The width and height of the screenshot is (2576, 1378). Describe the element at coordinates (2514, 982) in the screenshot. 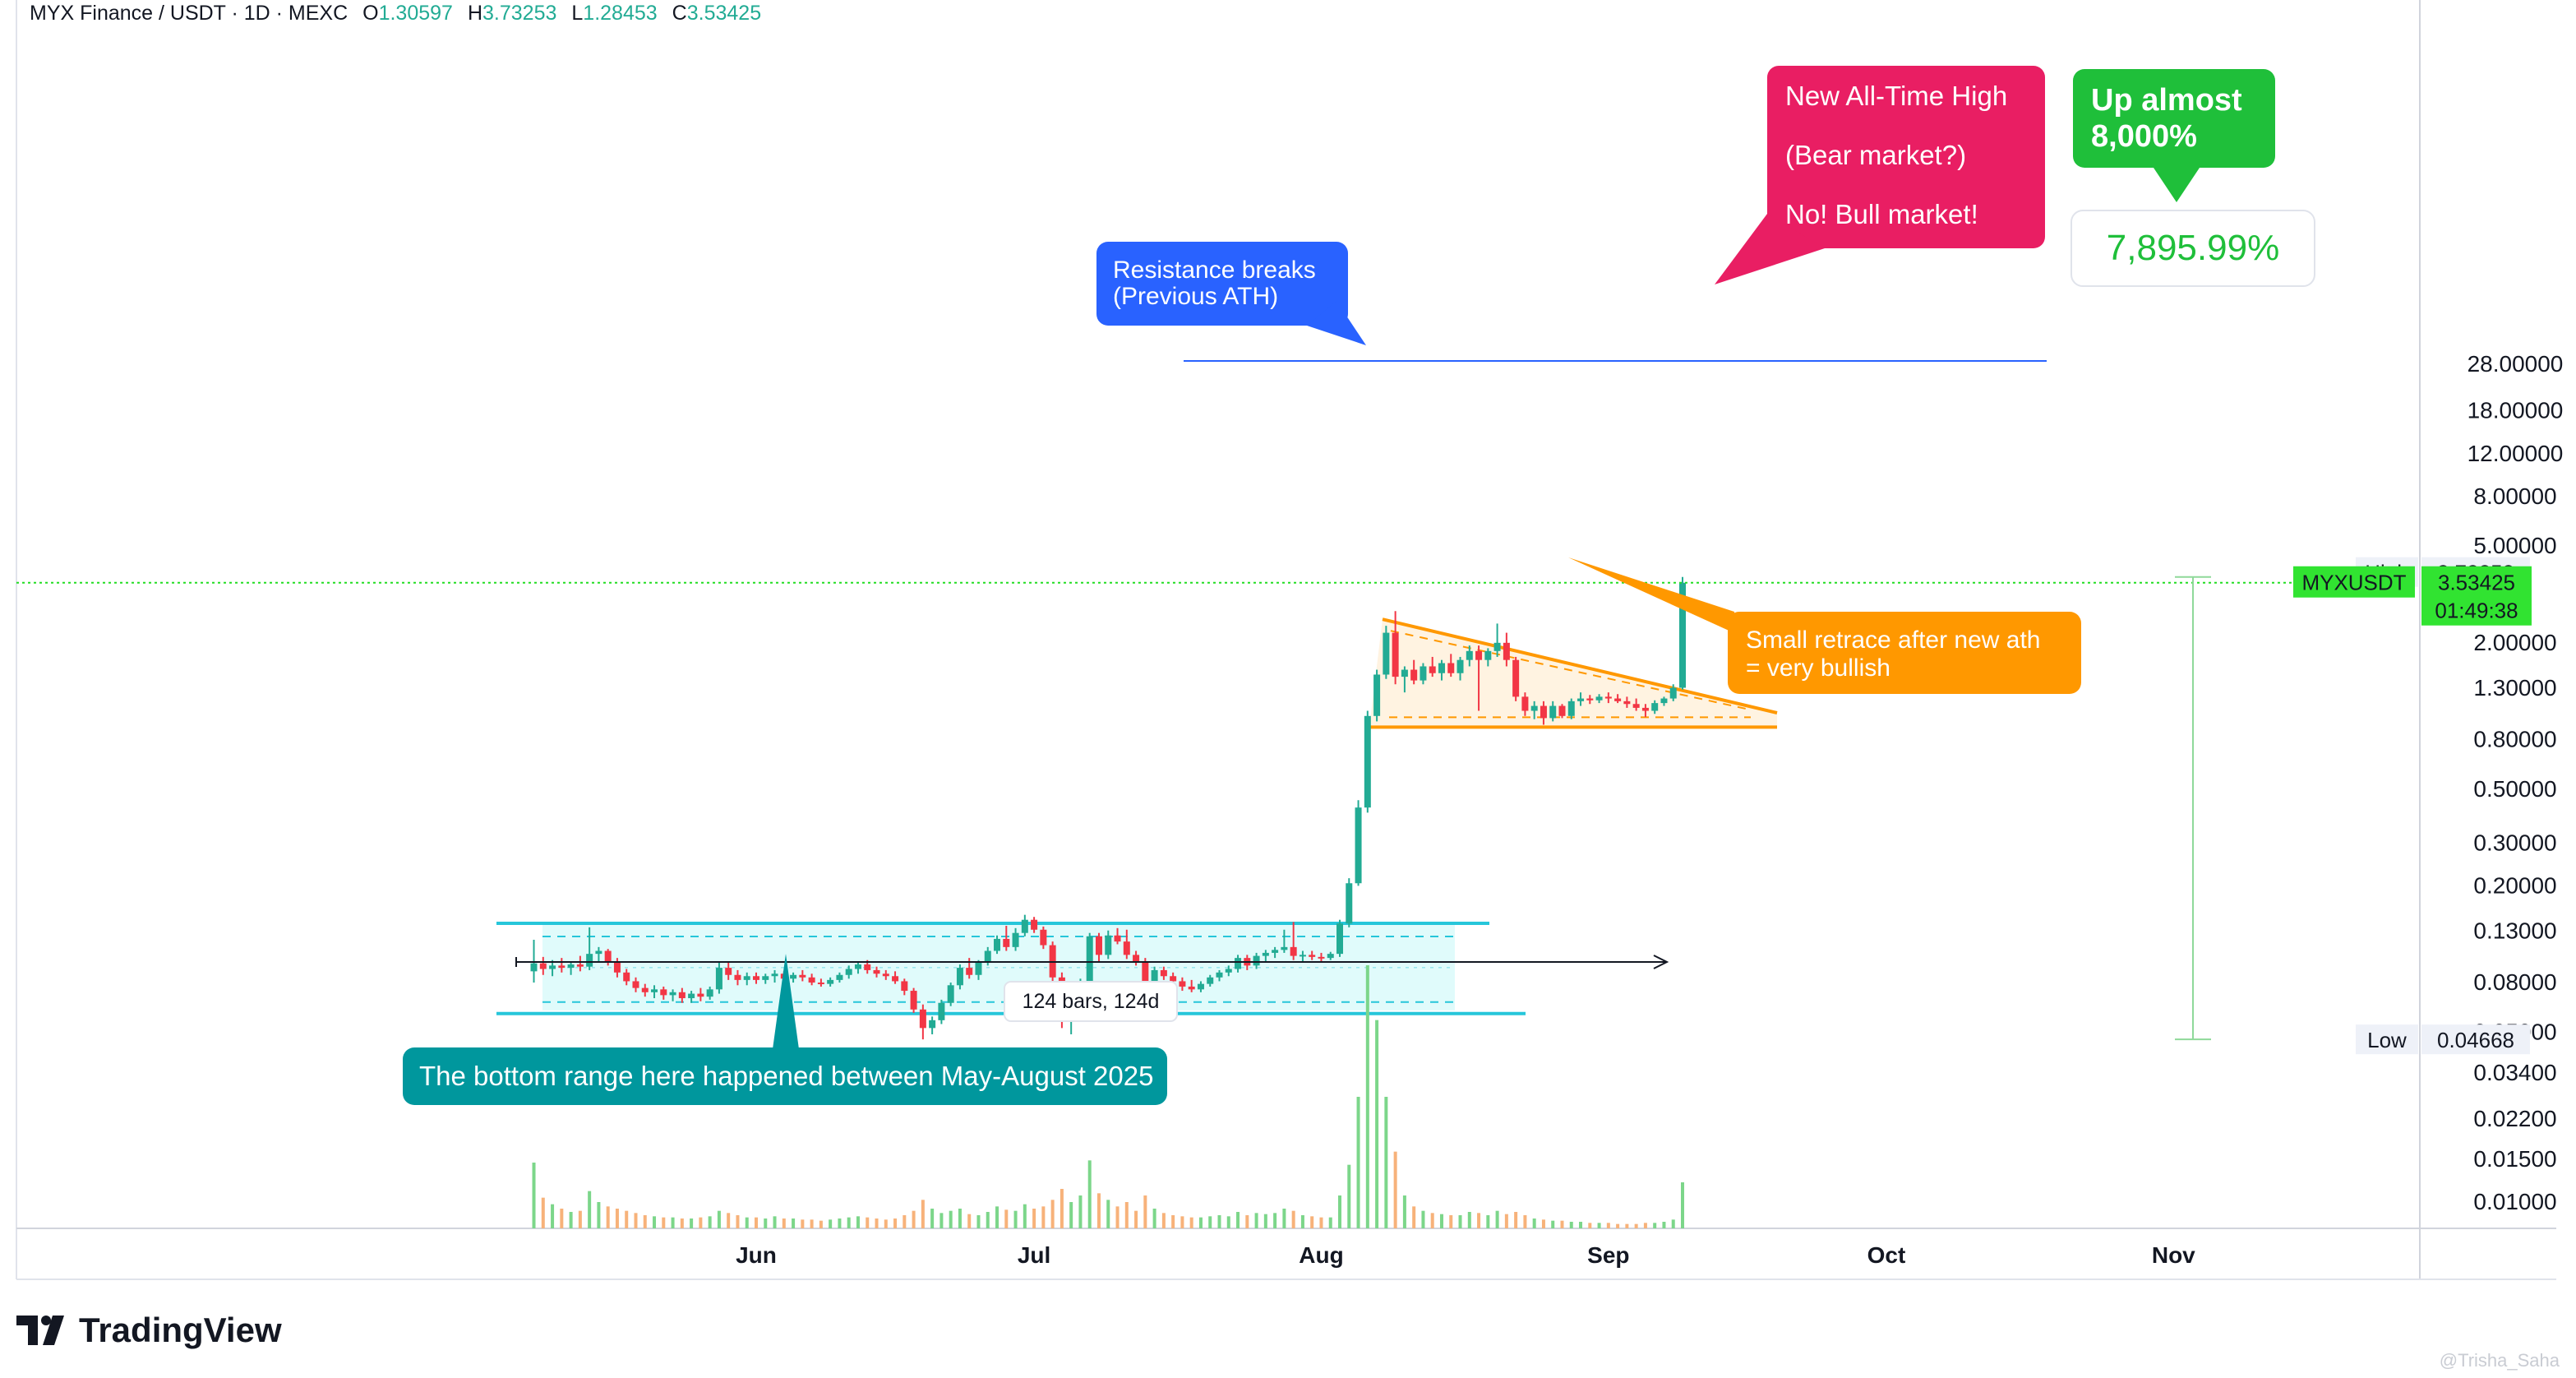

I see `price-tick-label: 0.08000` at that location.